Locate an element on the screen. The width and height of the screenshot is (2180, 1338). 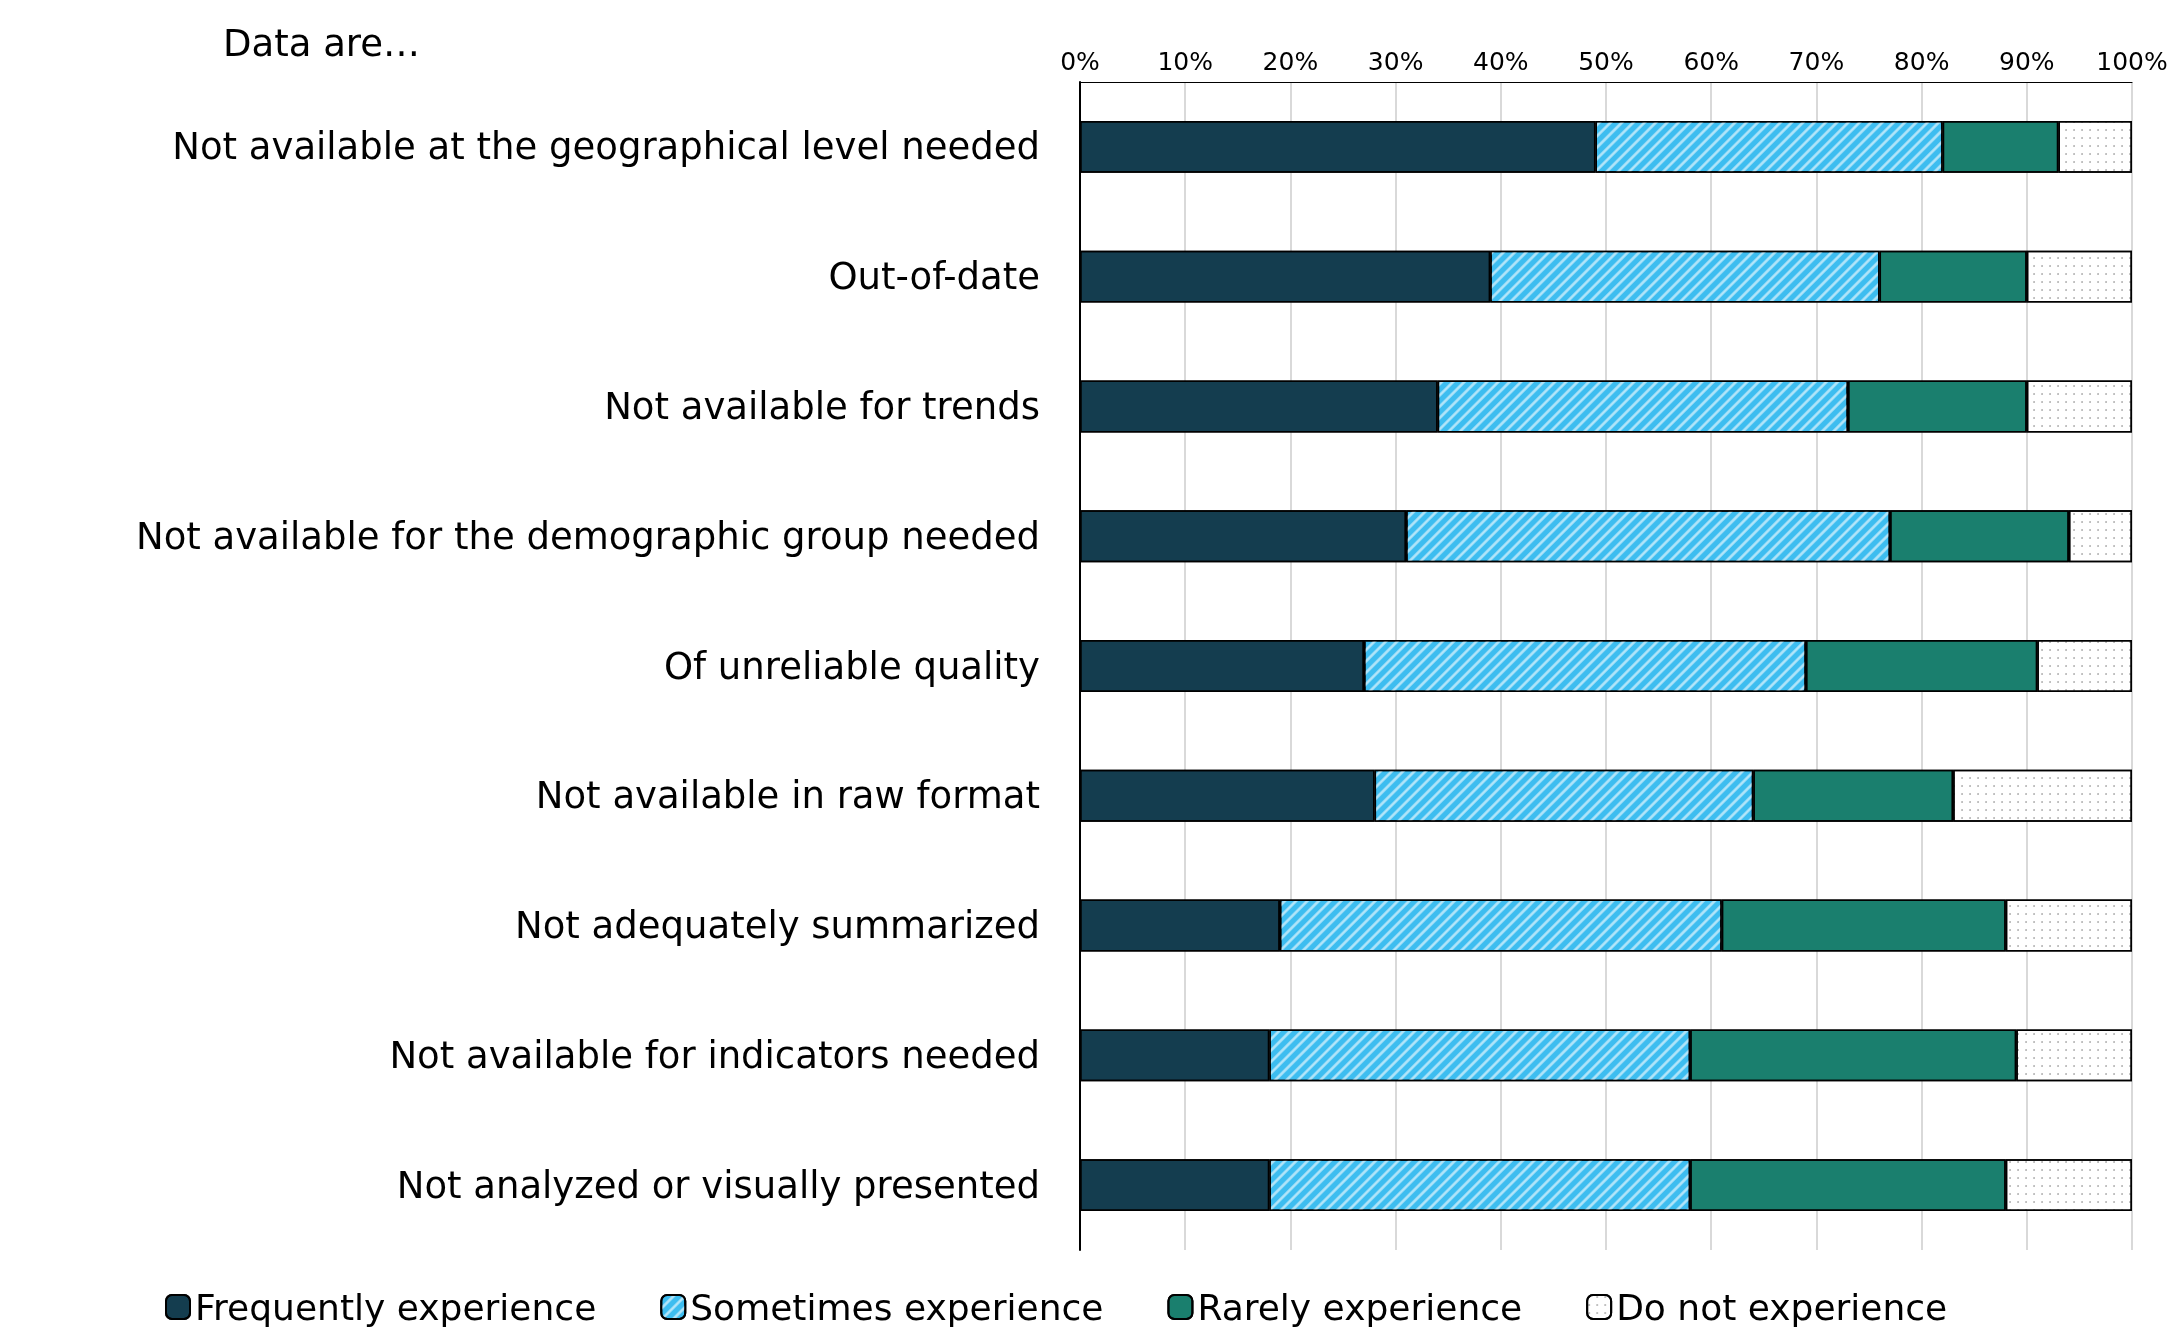
y-tick-label: Not adequately summarized is located at coordinates (777, 926).